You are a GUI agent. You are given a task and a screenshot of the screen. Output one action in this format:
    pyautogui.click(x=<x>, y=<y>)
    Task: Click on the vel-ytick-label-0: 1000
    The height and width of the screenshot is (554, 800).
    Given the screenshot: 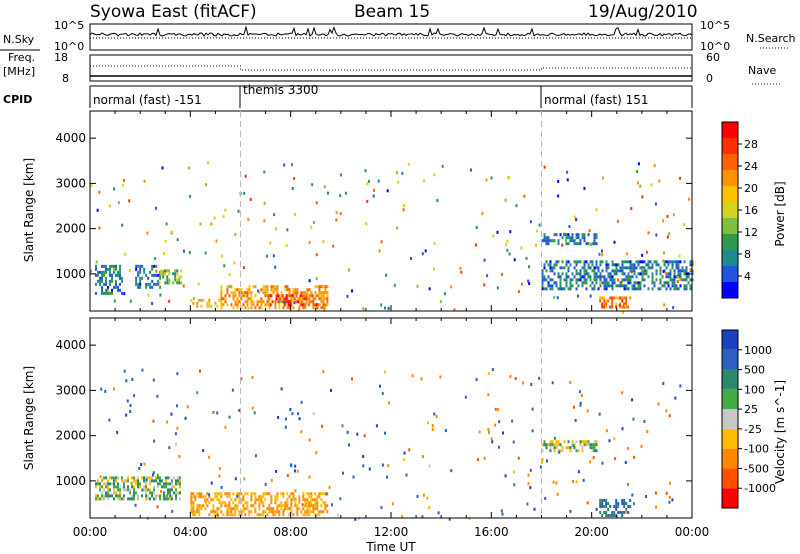 What is the action you would take?
    pyautogui.click(x=70, y=481)
    